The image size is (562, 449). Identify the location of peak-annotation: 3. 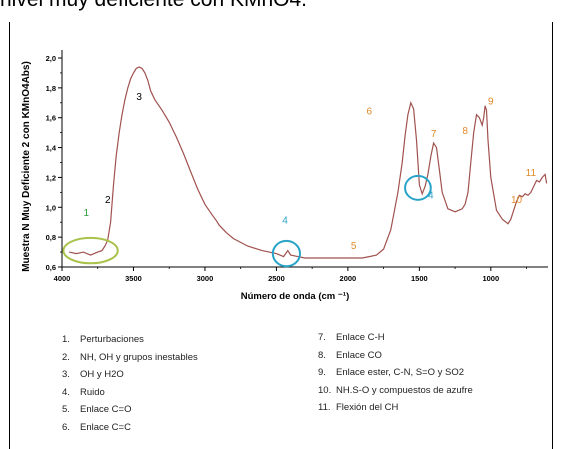
(139, 97).